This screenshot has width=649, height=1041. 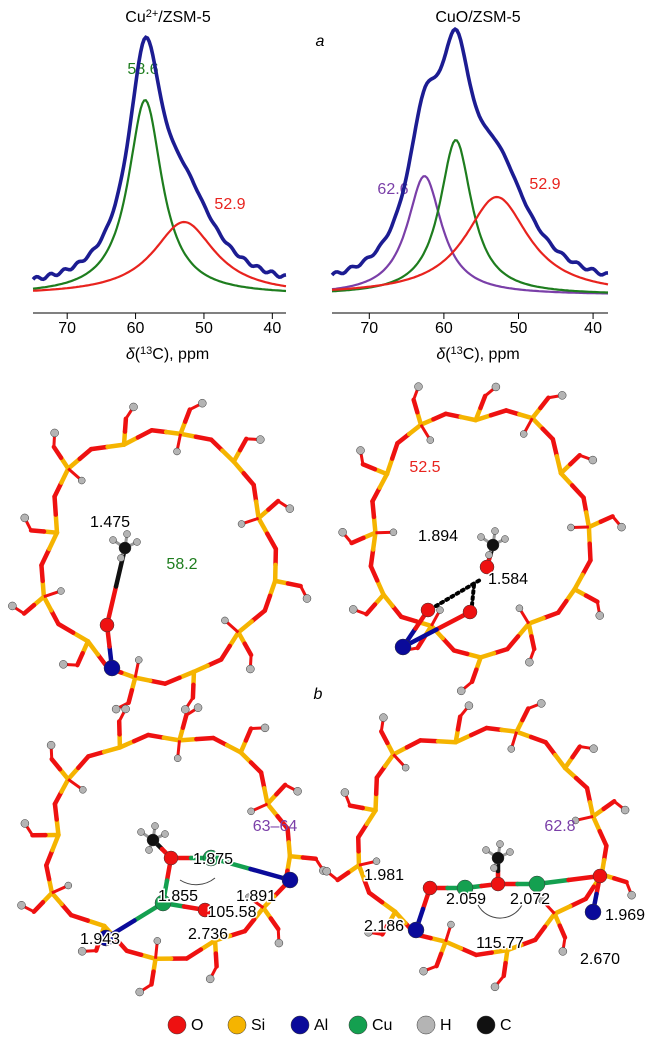 I want to click on spectrum-title: Cu2+/ZSM-5, so click(x=168, y=17).